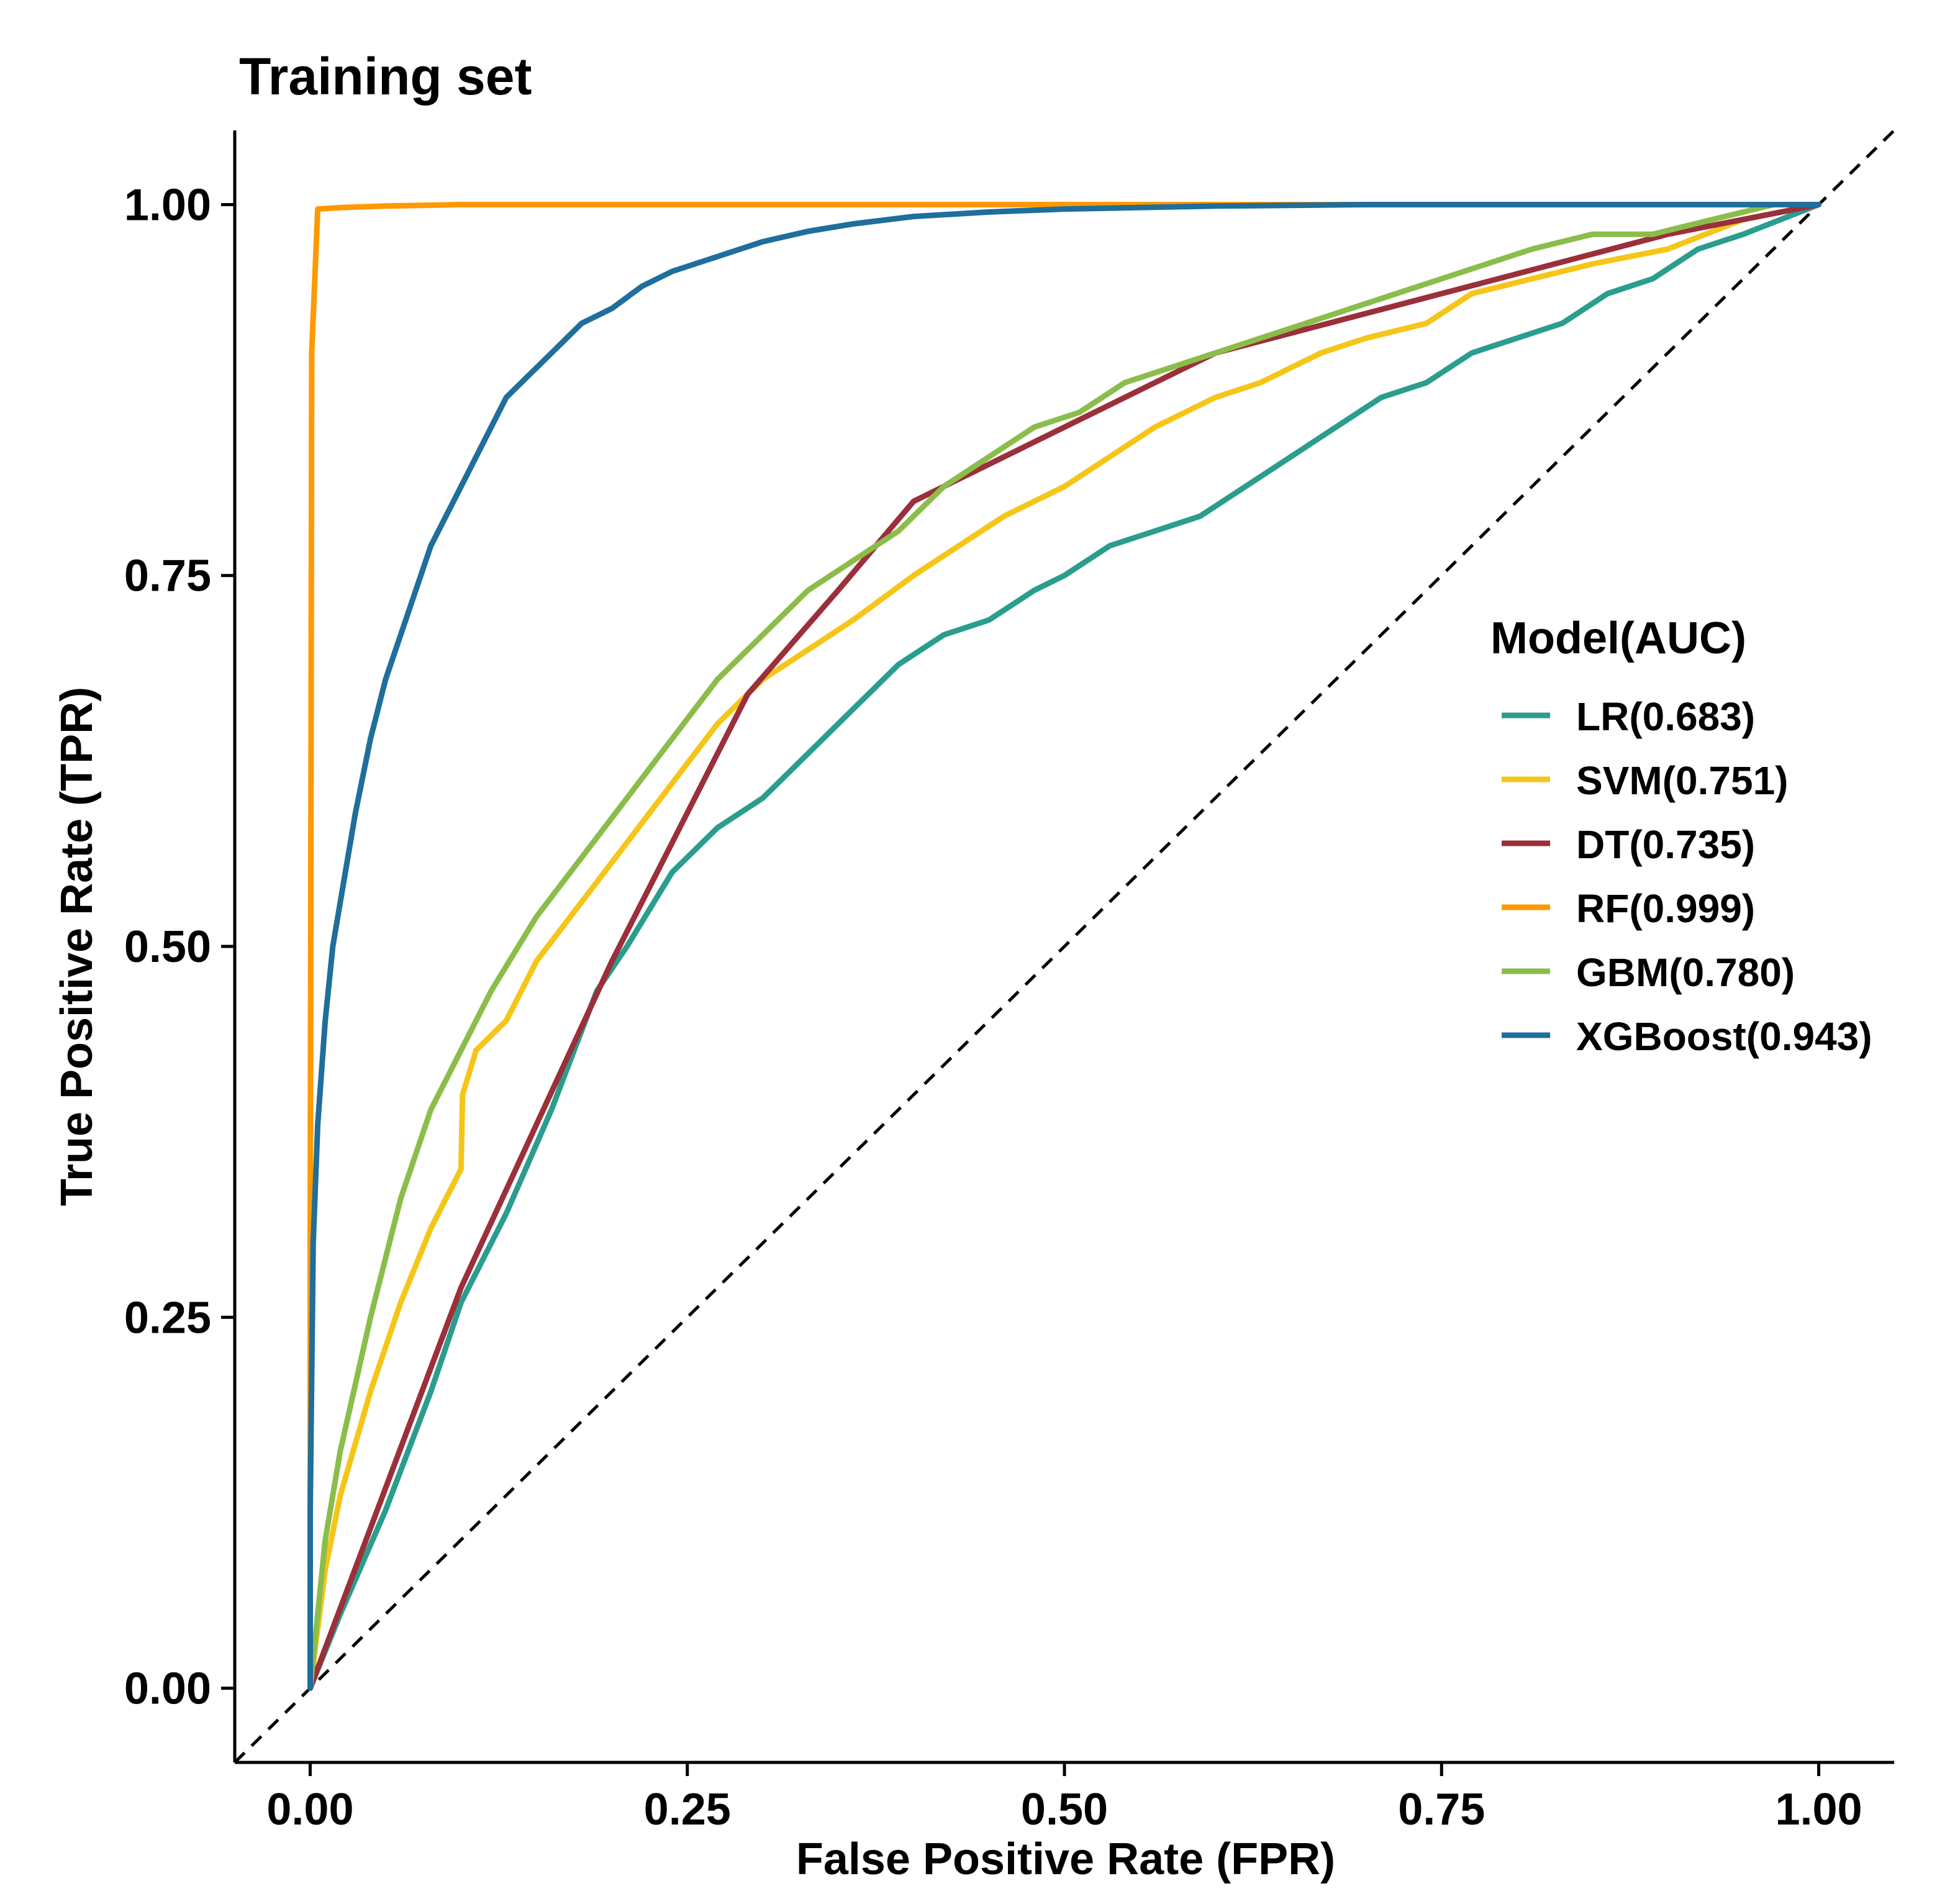 Image resolution: width=1955 pixels, height=1904 pixels. Describe the element at coordinates (1065, 1859) in the screenshot. I see `x-axis-title: False Positive Rate (FPR)` at that location.